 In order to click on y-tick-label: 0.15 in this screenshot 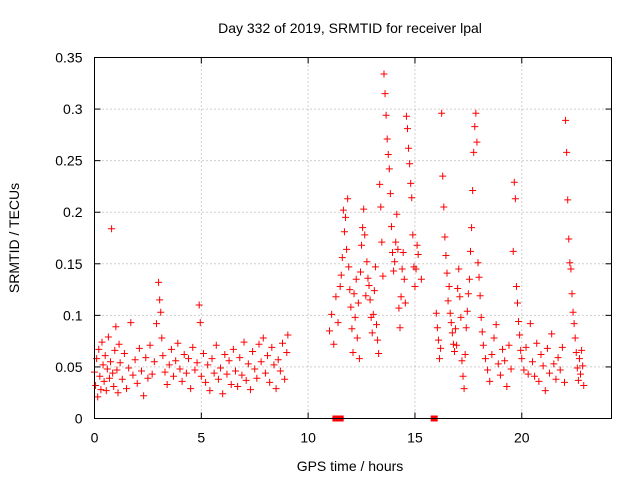, I will do `click(68, 264)`.